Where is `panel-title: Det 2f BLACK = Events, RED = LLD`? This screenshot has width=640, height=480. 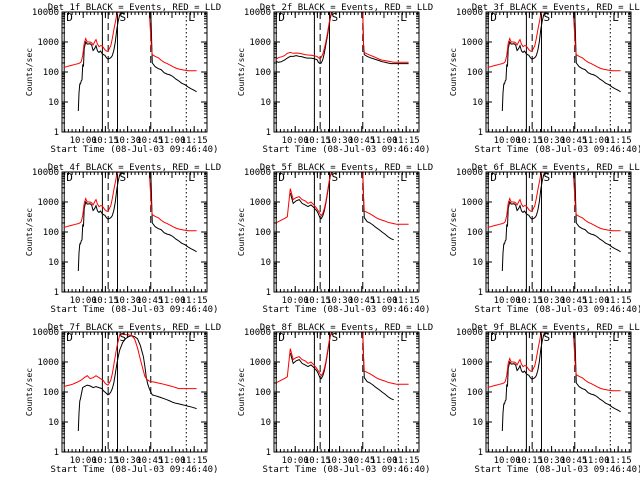 panel-title: Det 2f BLACK = Events, RED = LLD is located at coordinates (346, 8).